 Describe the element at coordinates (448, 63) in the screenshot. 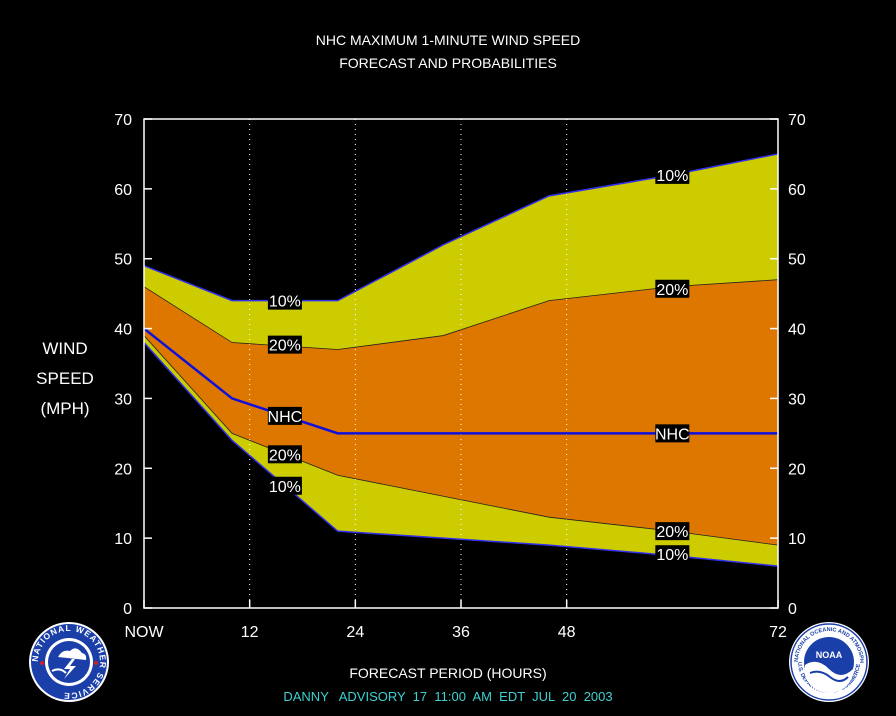

I see `chart-subtitle: FORECAST AND PROBABILITIES` at that location.